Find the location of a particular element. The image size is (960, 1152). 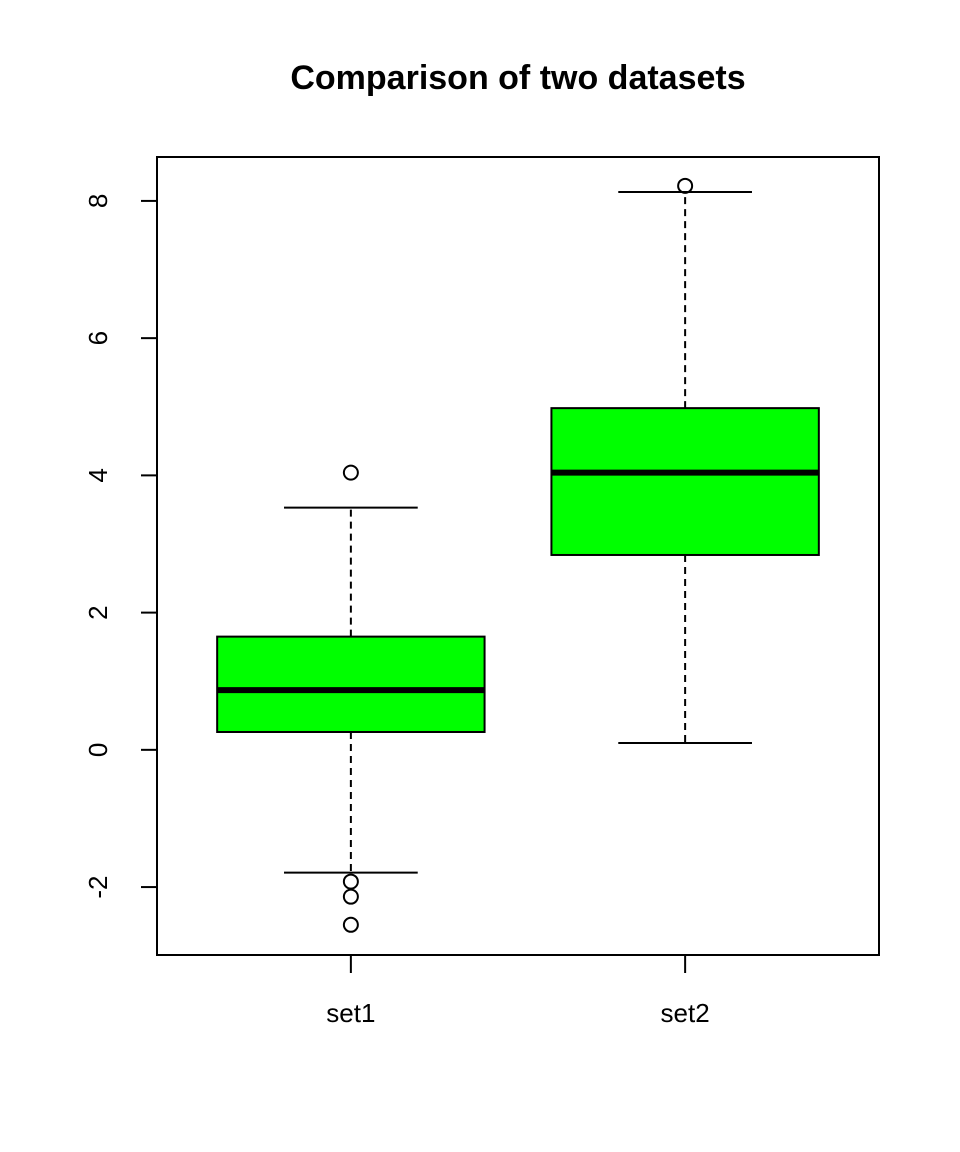

y-tick-label: 0 is located at coordinates (98, 750).